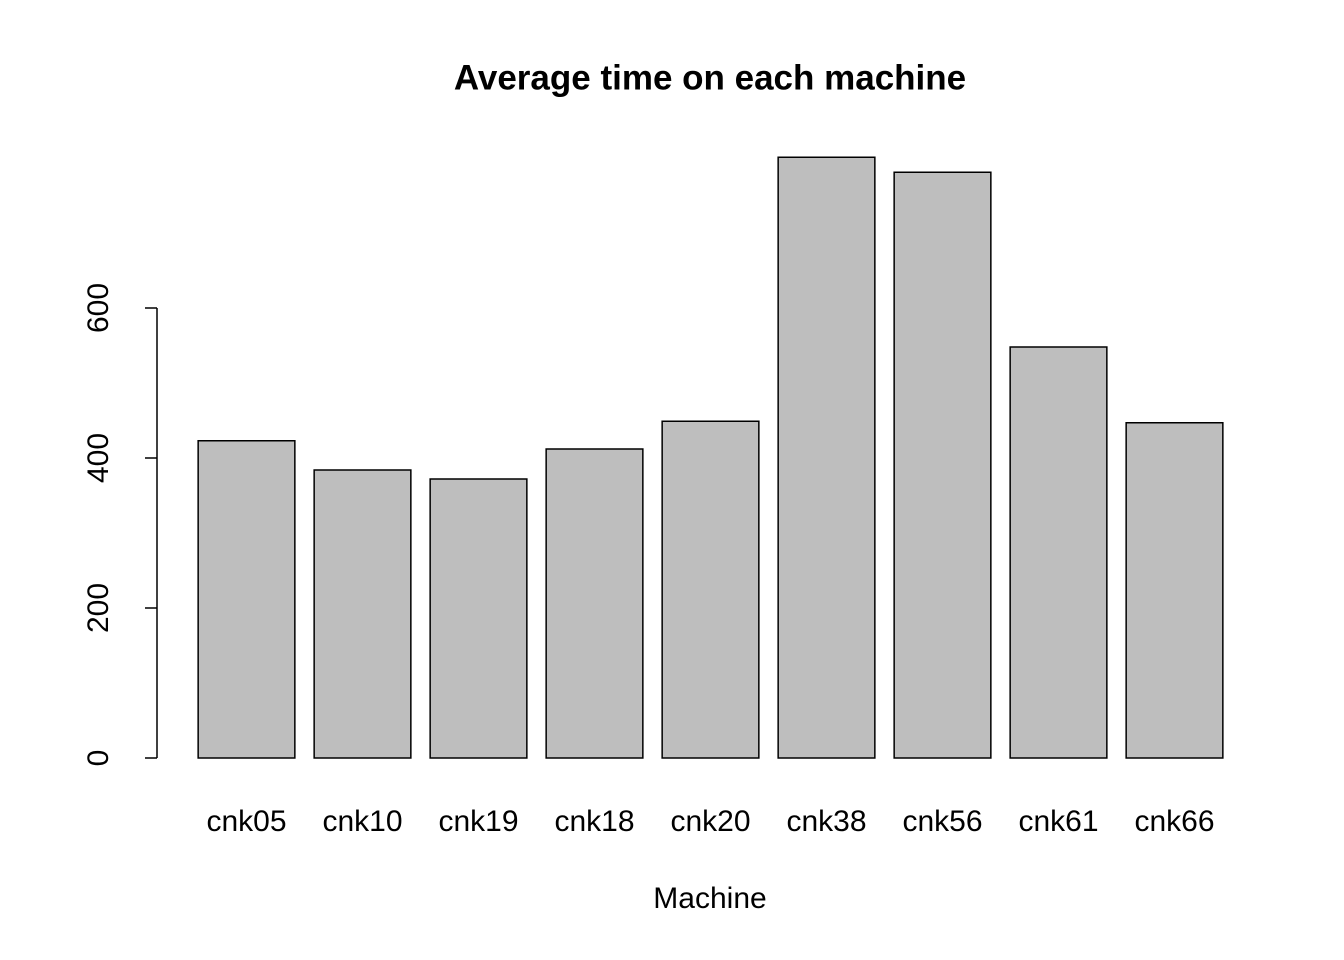 Image resolution: width=1344 pixels, height=960 pixels. Describe the element at coordinates (246, 821) in the screenshot. I see `x-tick-label: cnk05` at that location.